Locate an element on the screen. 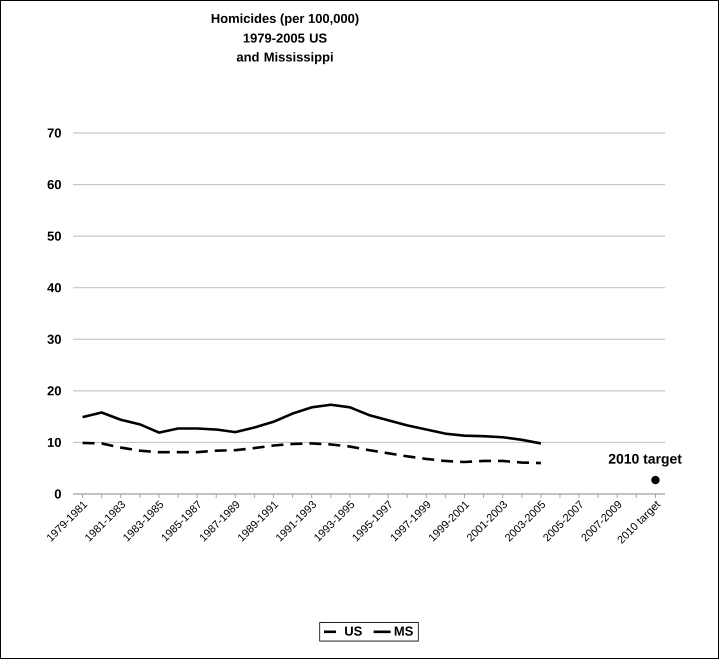  y-tick-label: 10 is located at coordinates (54, 442).